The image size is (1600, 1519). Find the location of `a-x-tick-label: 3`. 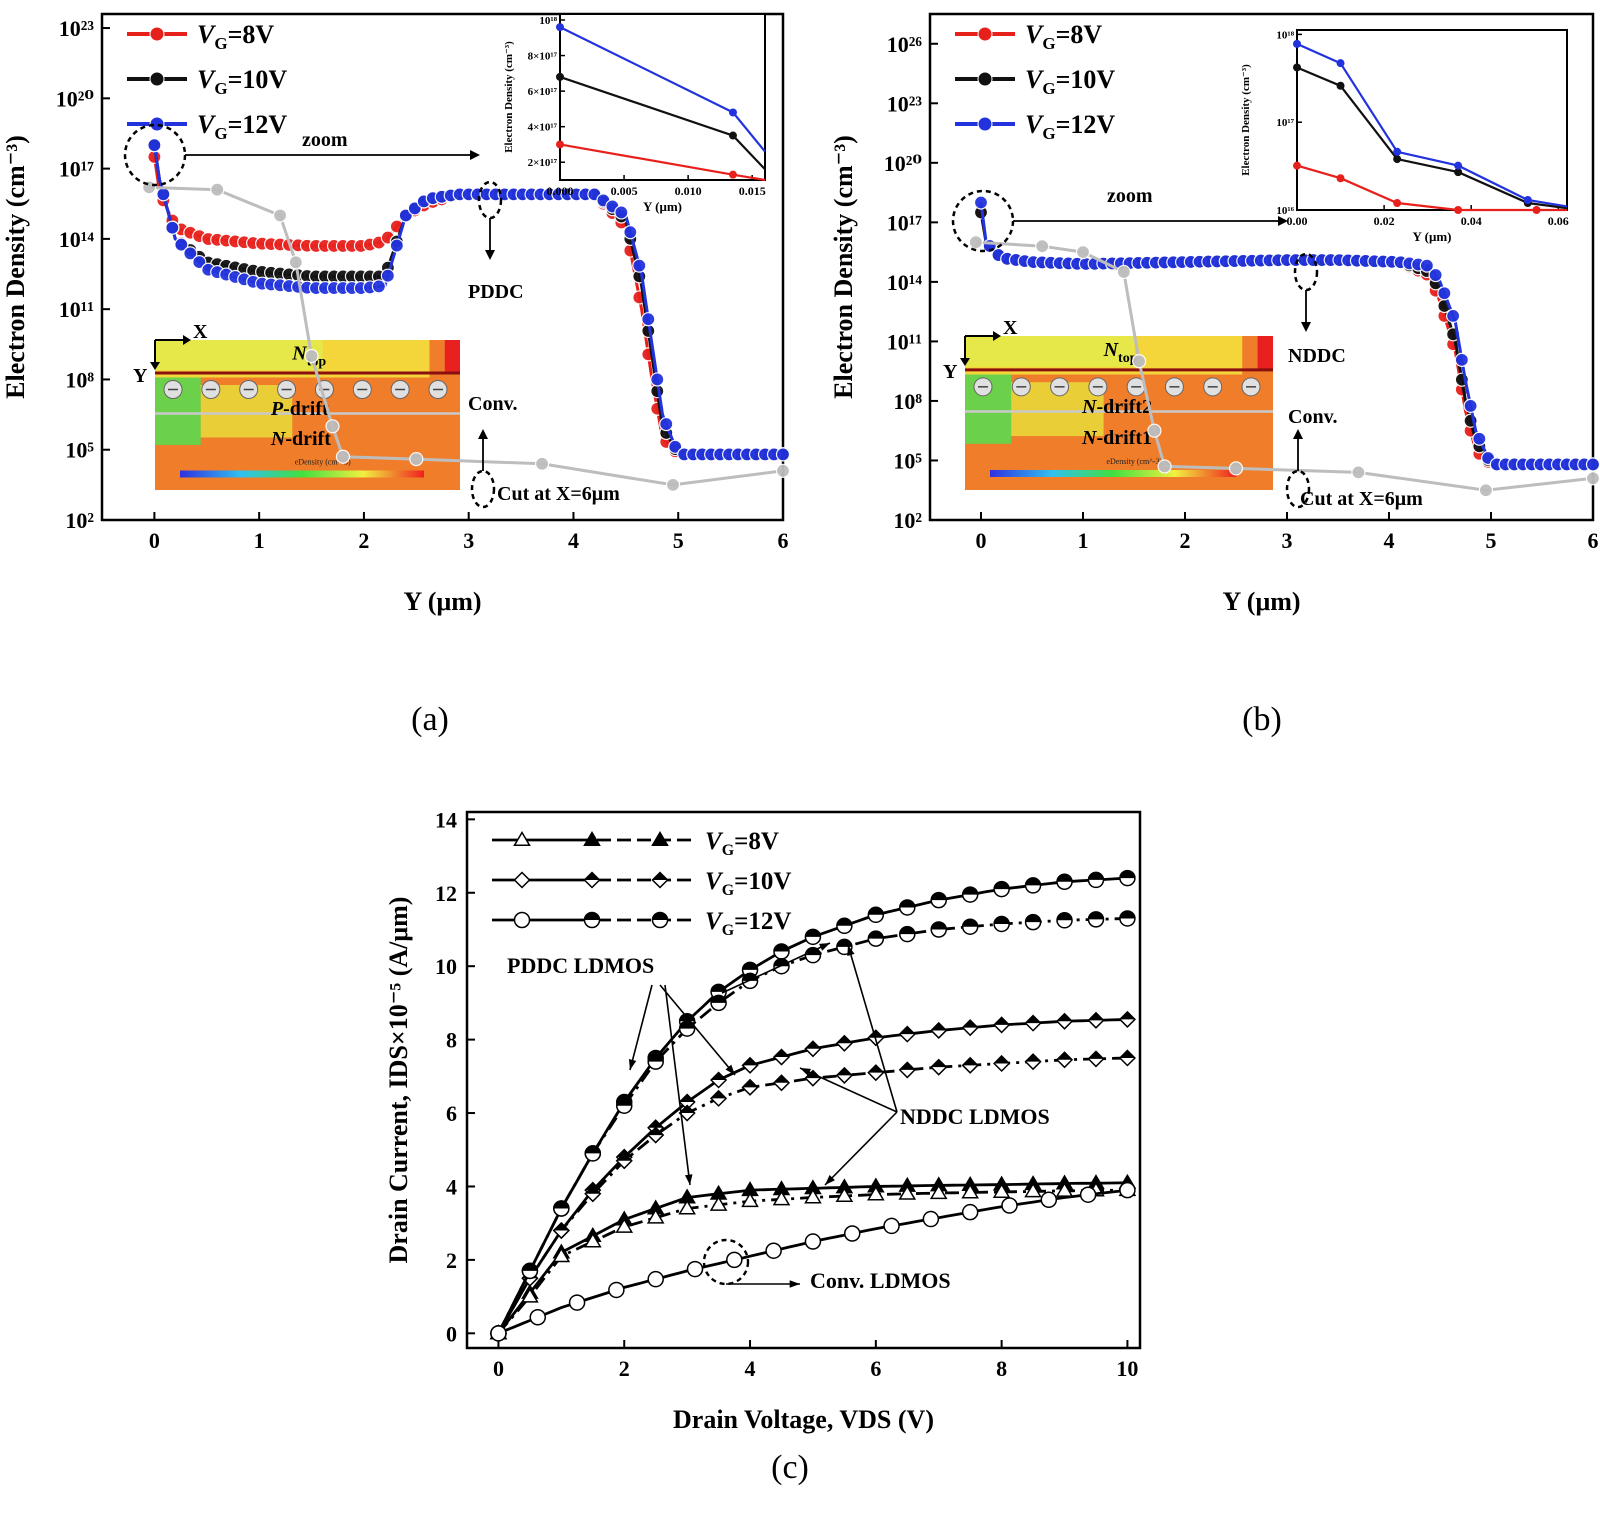

a-x-tick-label: 3 is located at coordinates (468, 540).